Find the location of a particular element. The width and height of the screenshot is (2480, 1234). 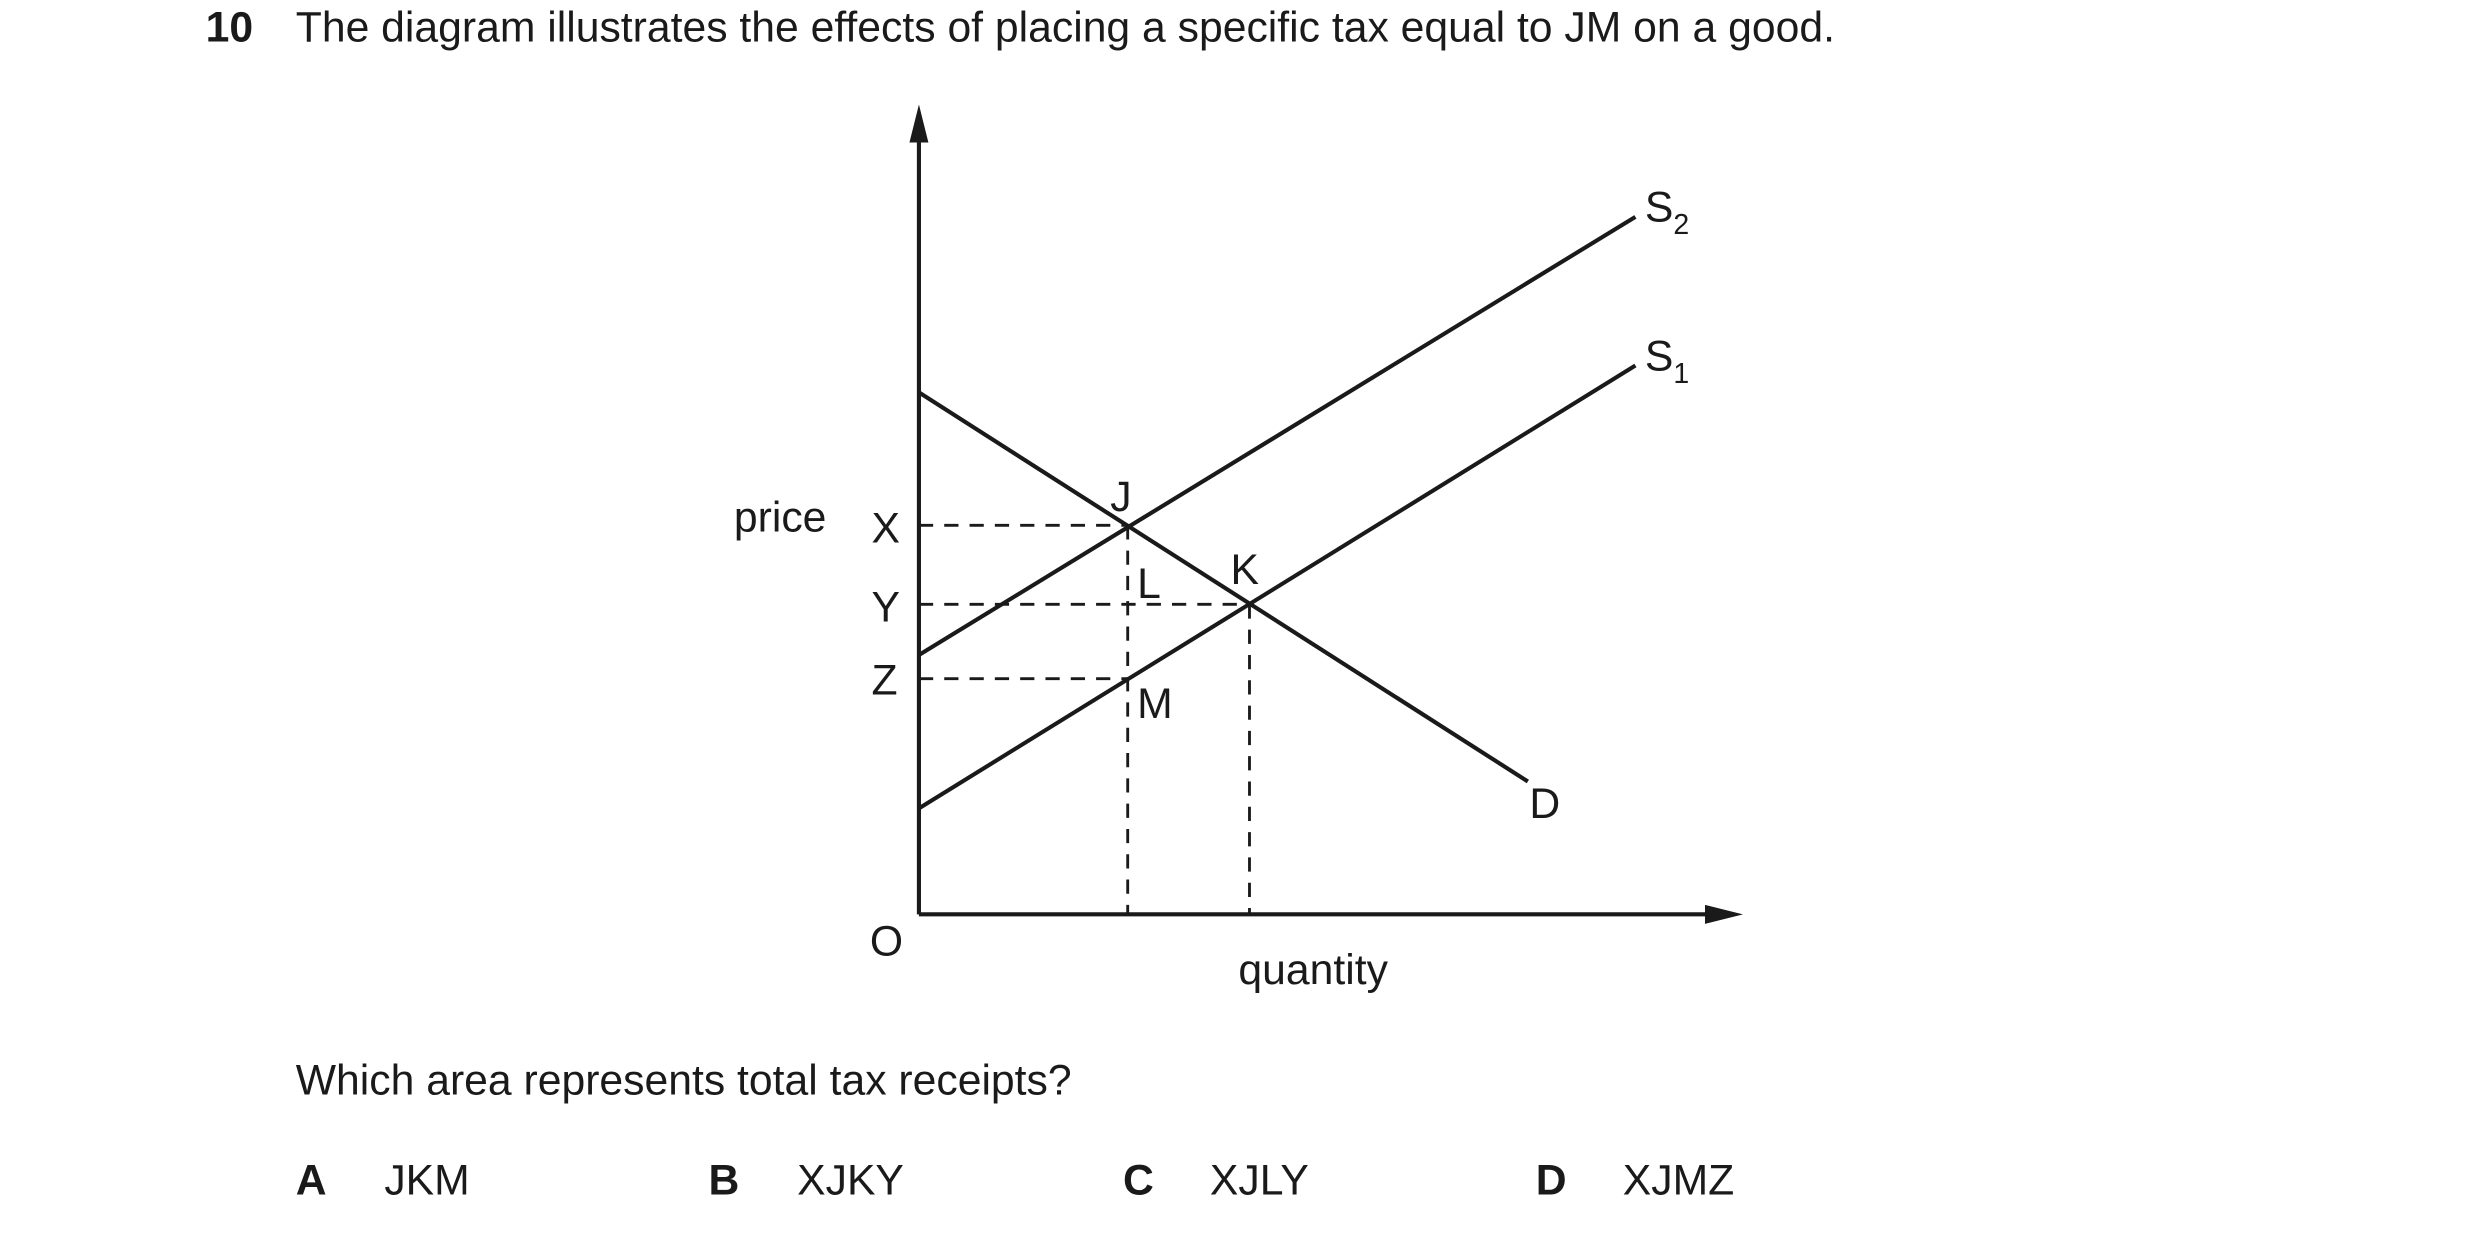

option-text: XJKY is located at coordinates (850, 1180).